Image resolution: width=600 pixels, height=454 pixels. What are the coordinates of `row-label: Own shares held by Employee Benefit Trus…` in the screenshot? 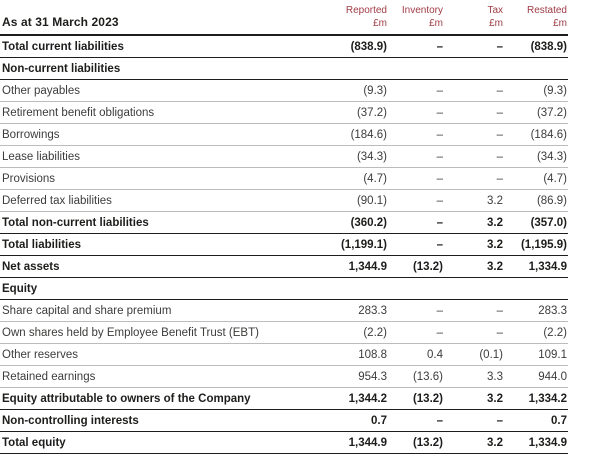 It's located at (166, 332).